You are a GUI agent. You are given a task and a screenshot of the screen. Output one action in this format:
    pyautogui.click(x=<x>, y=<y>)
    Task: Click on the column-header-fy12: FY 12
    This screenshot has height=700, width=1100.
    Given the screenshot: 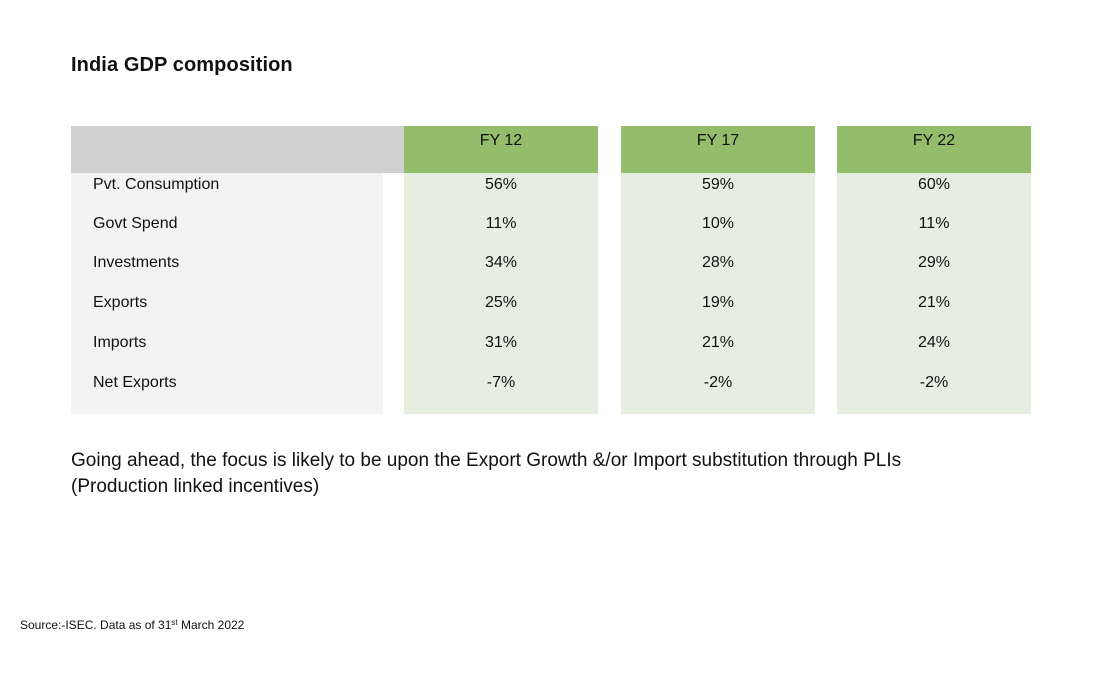 What is the action you would take?
    pyautogui.click(x=501, y=149)
    